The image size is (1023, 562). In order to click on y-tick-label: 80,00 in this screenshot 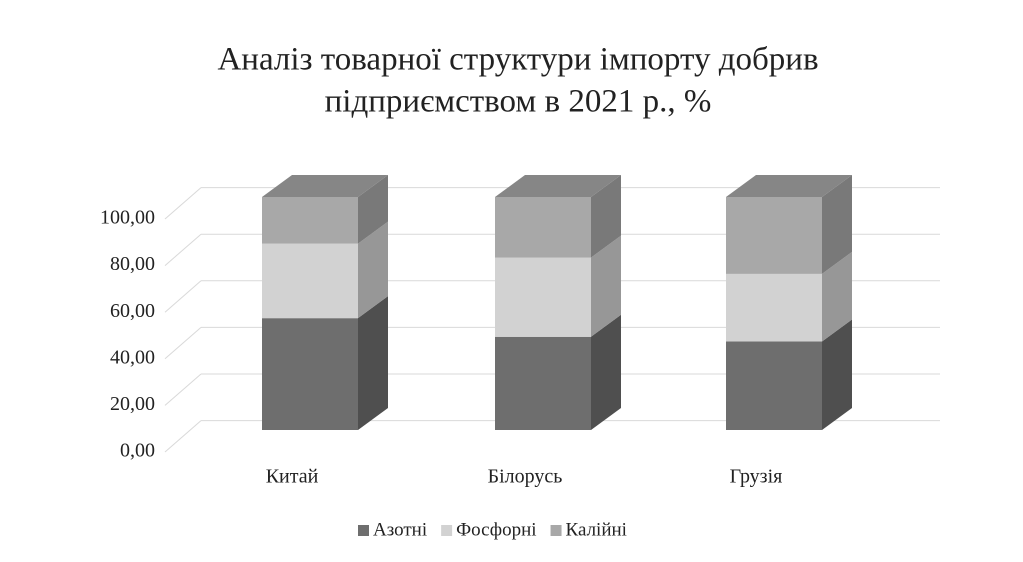, I will do `click(132, 264)`.